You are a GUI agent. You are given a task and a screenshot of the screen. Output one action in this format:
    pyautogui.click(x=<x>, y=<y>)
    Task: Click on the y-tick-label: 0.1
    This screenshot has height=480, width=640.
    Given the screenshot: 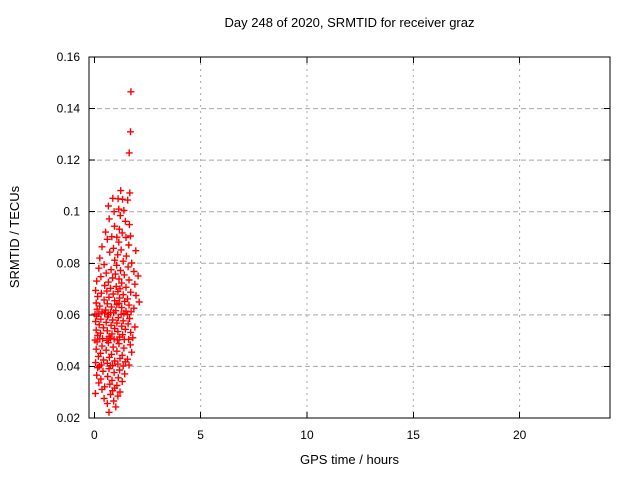 What is the action you would take?
    pyautogui.click(x=71, y=212)
    